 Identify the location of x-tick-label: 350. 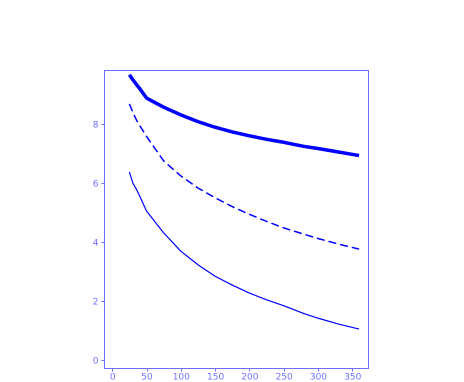
(353, 377).